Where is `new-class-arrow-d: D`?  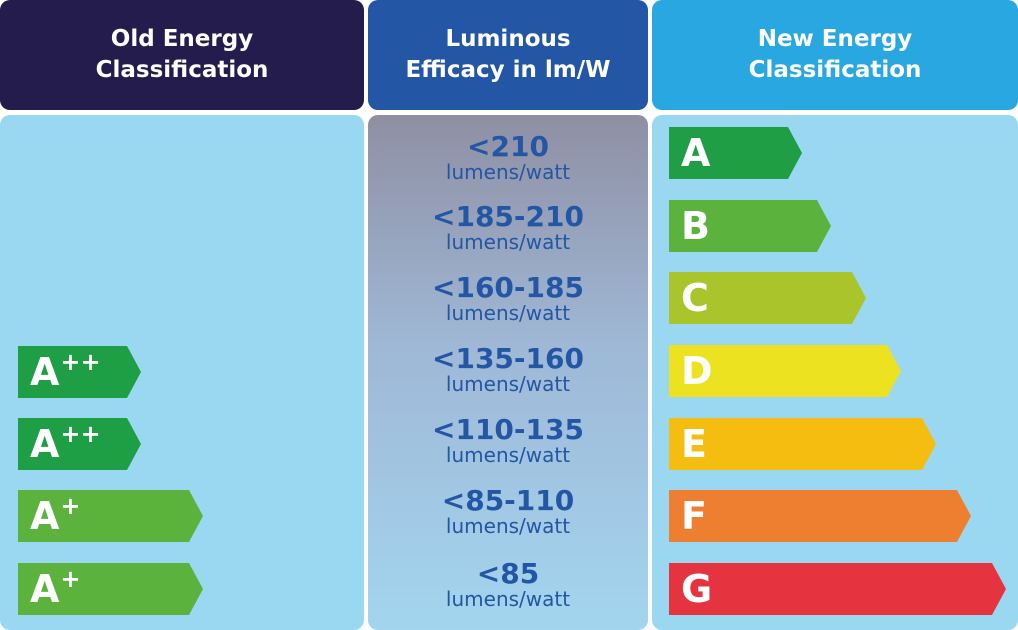
new-class-arrow-d: D is located at coordinates (785, 371).